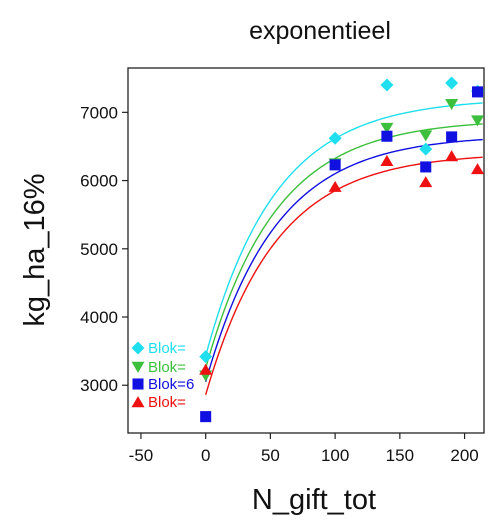 The height and width of the screenshot is (525, 490). What do you see at coordinates (270, 455) in the screenshot?
I see `x-tick-label: 50` at bounding box center [270, 455].